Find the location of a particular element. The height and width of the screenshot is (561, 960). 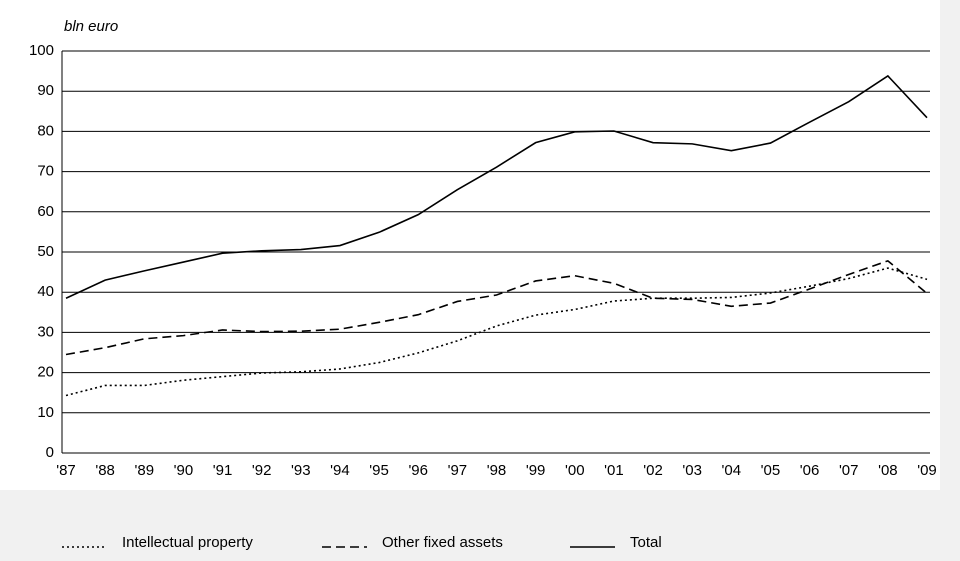

x-tick-label: '04 is located at coordinates (732, 470).